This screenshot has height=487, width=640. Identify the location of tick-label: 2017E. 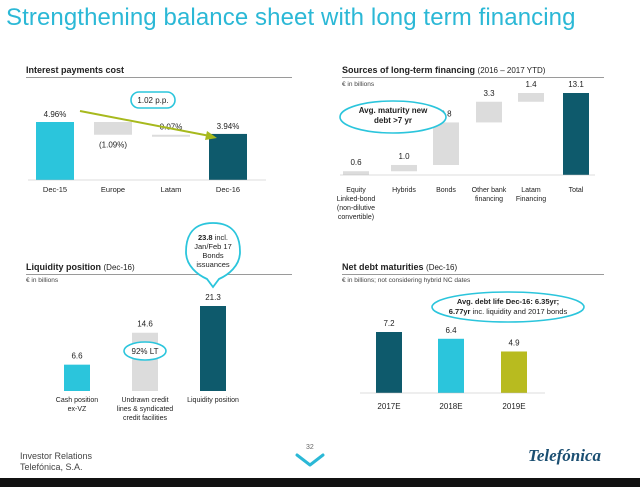
(388, 406).